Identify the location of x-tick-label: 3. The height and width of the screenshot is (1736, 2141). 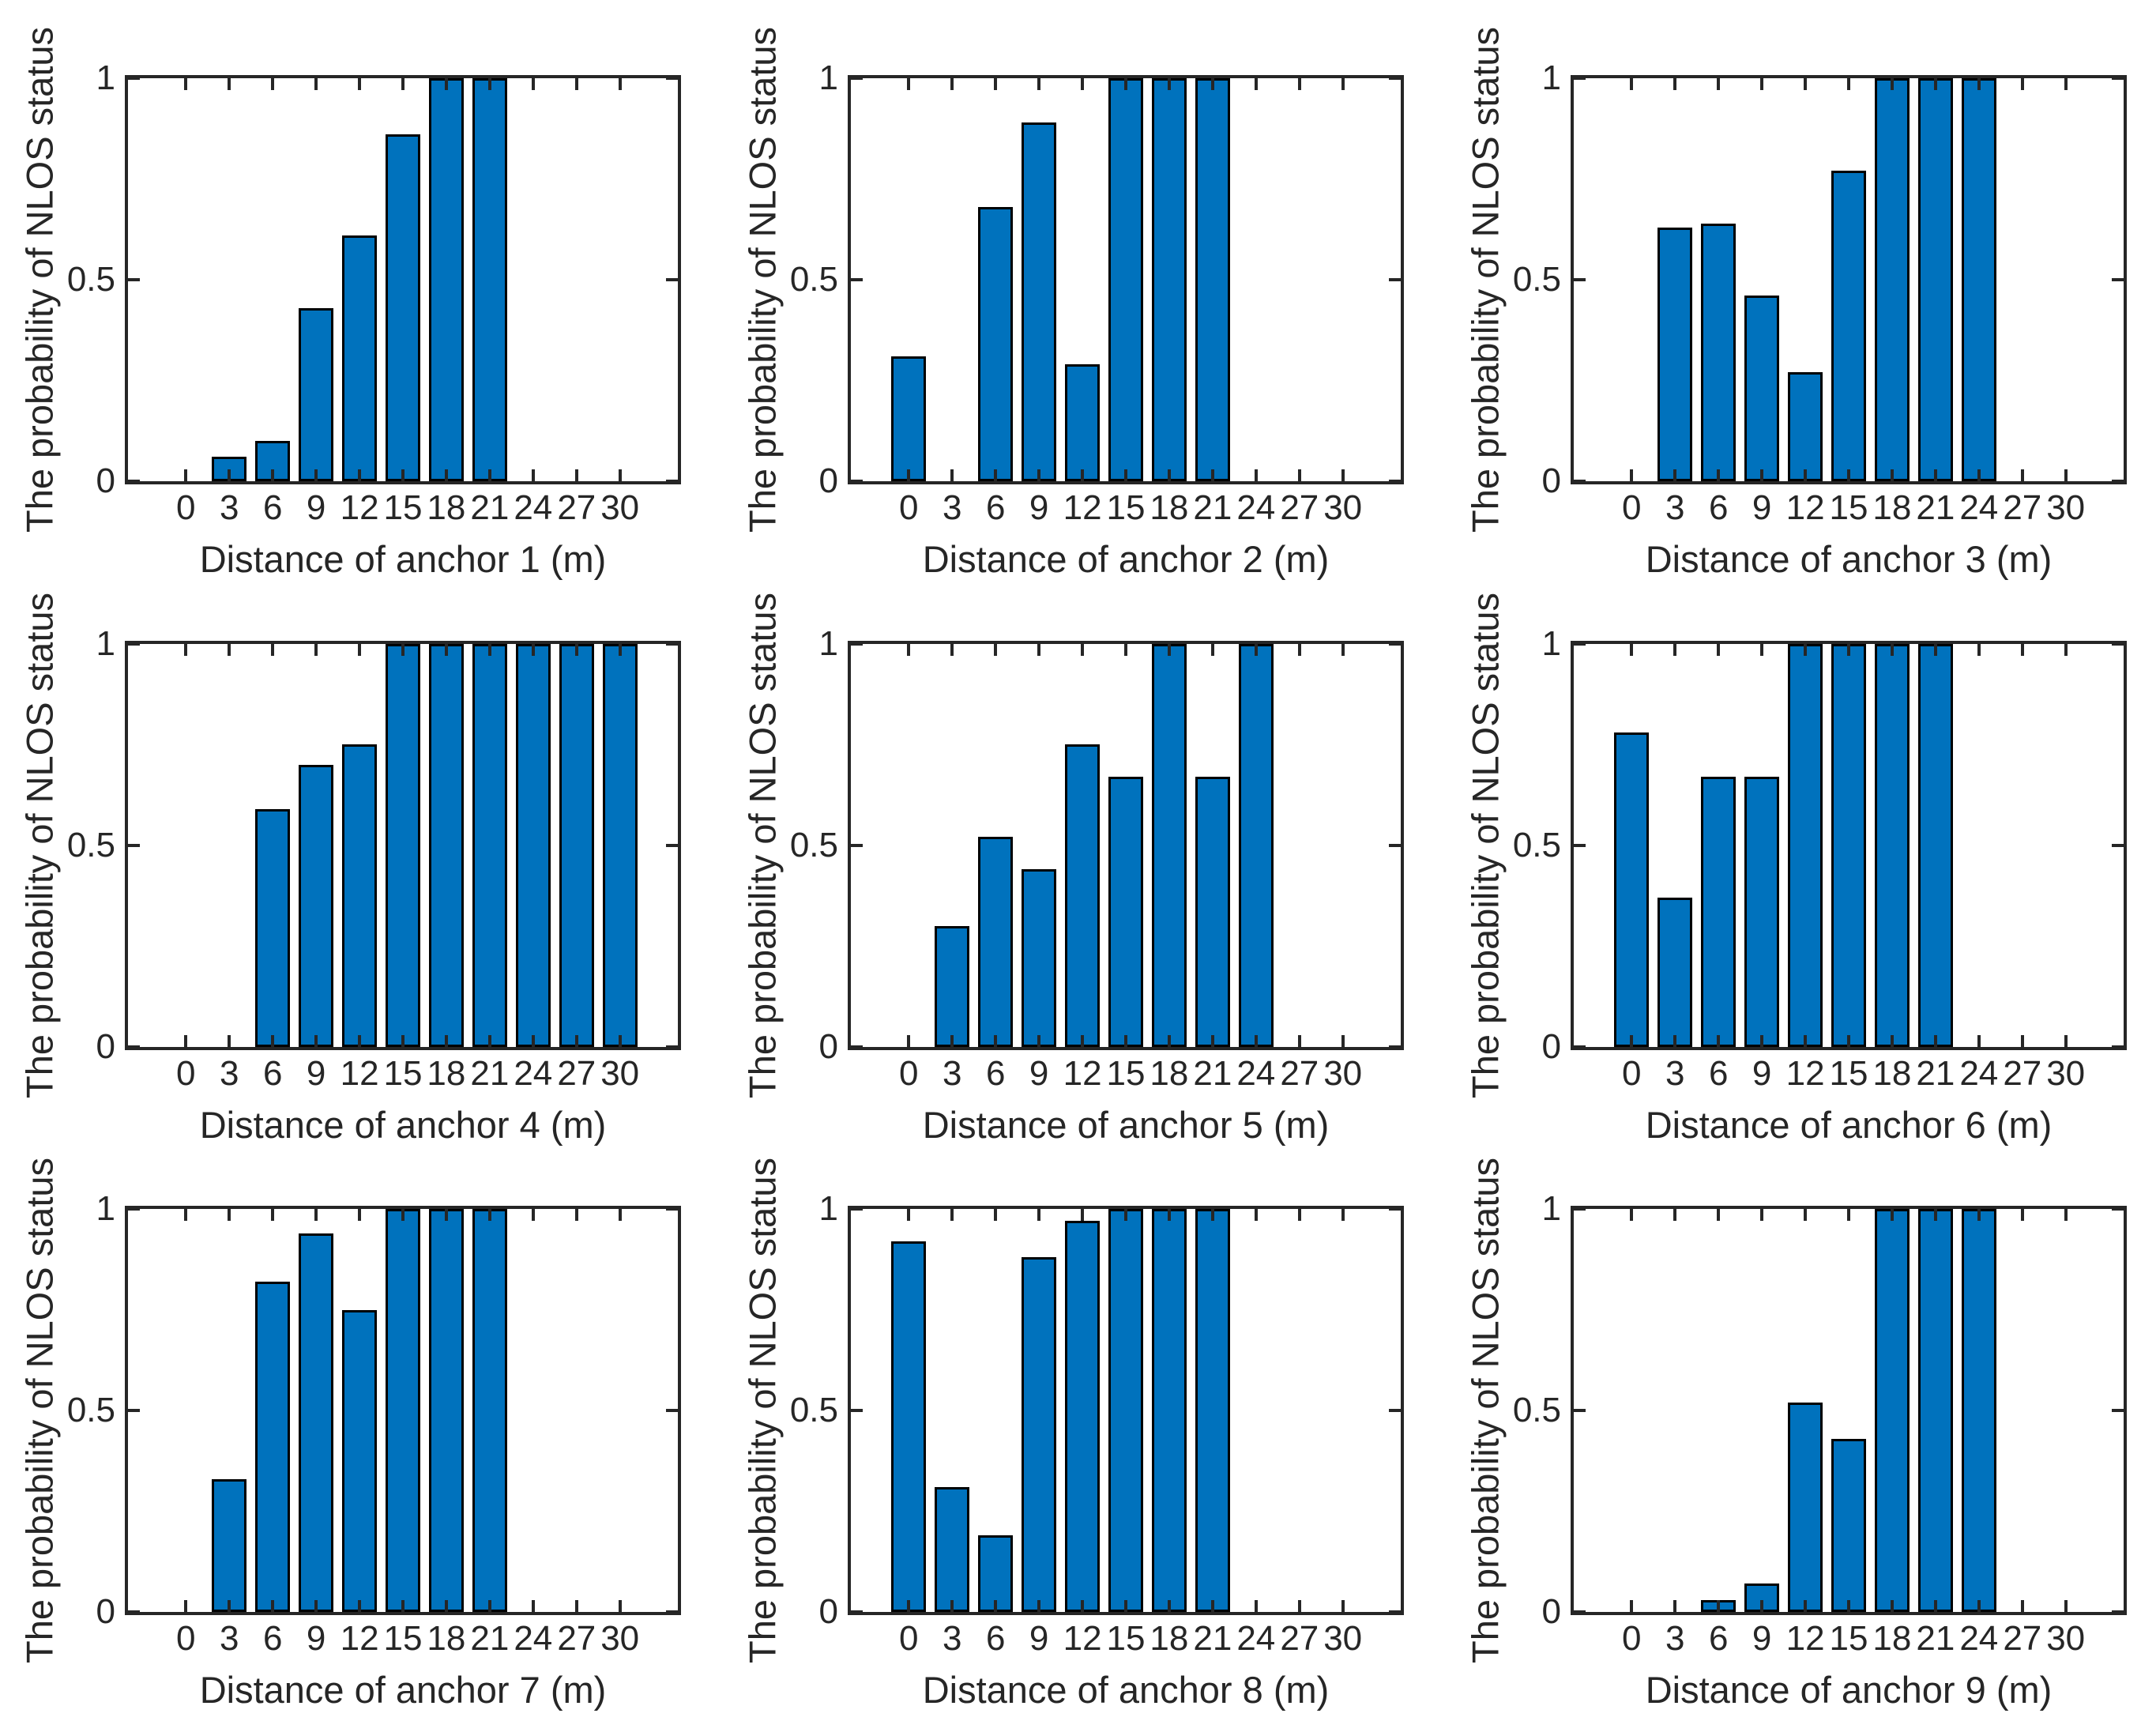
(1675, 1073).